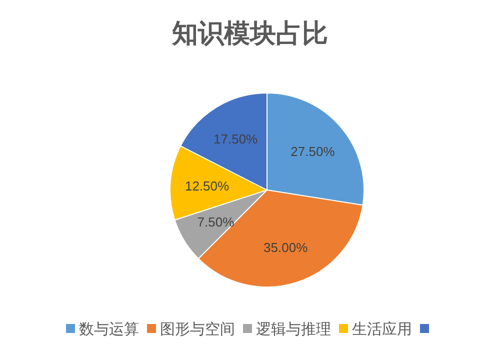  What do you see at coordinates (313, 151) in the screenshot?
I see `data-label: 27.50%` at bounding box center [313, 151].